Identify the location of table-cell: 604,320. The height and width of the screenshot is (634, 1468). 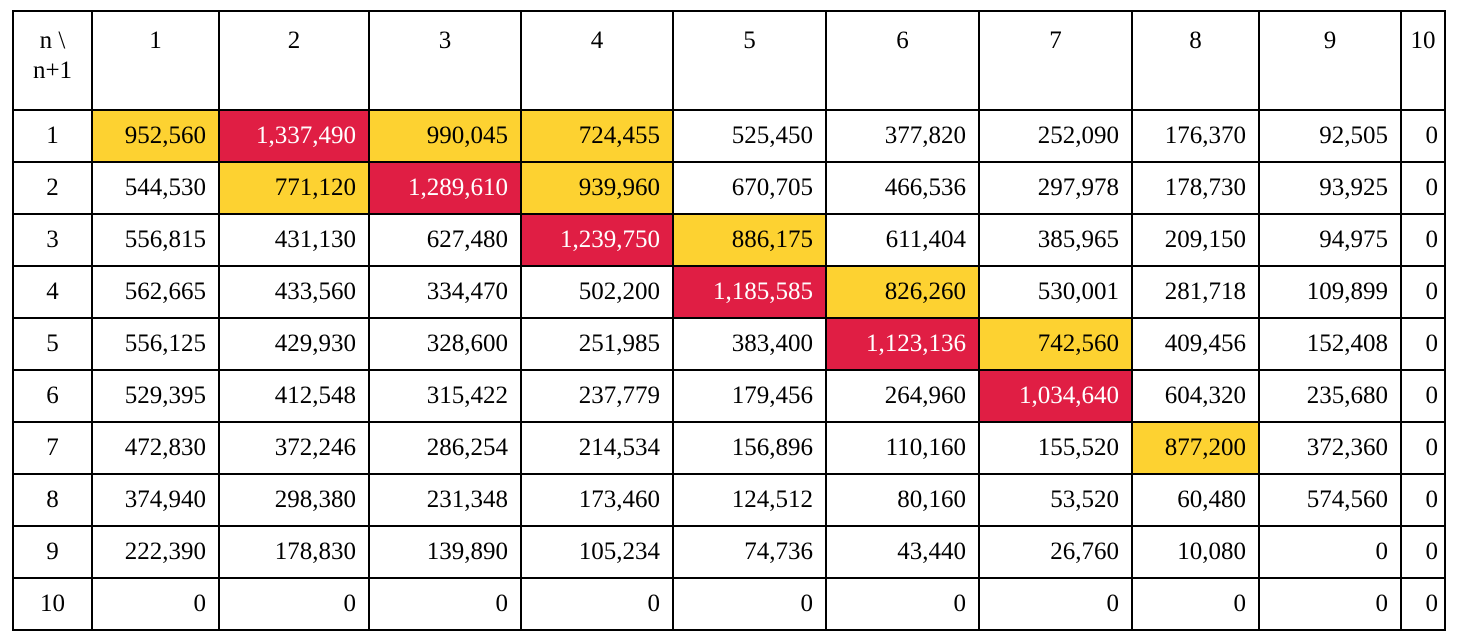
(1195, 396).